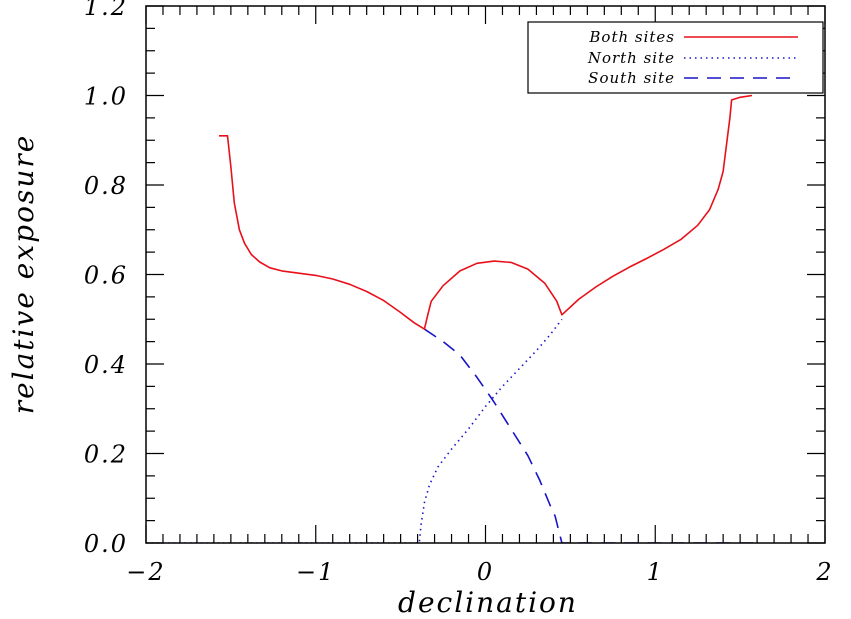  I want to click on y-tick-label: 1.0, so click(106, 97).